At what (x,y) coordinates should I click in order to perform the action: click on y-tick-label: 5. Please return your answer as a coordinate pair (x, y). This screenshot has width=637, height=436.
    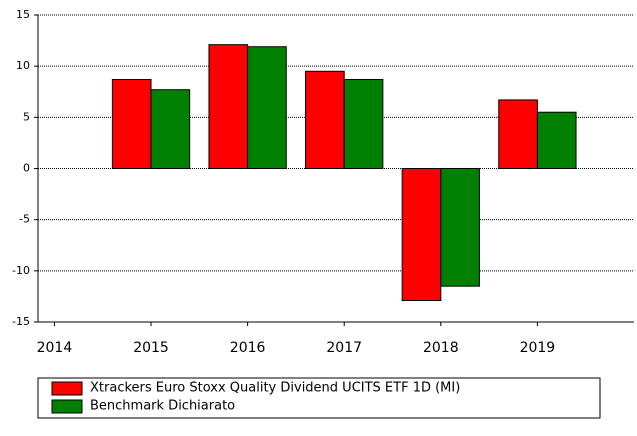
    Looking at the image, I should click on (26, 116).